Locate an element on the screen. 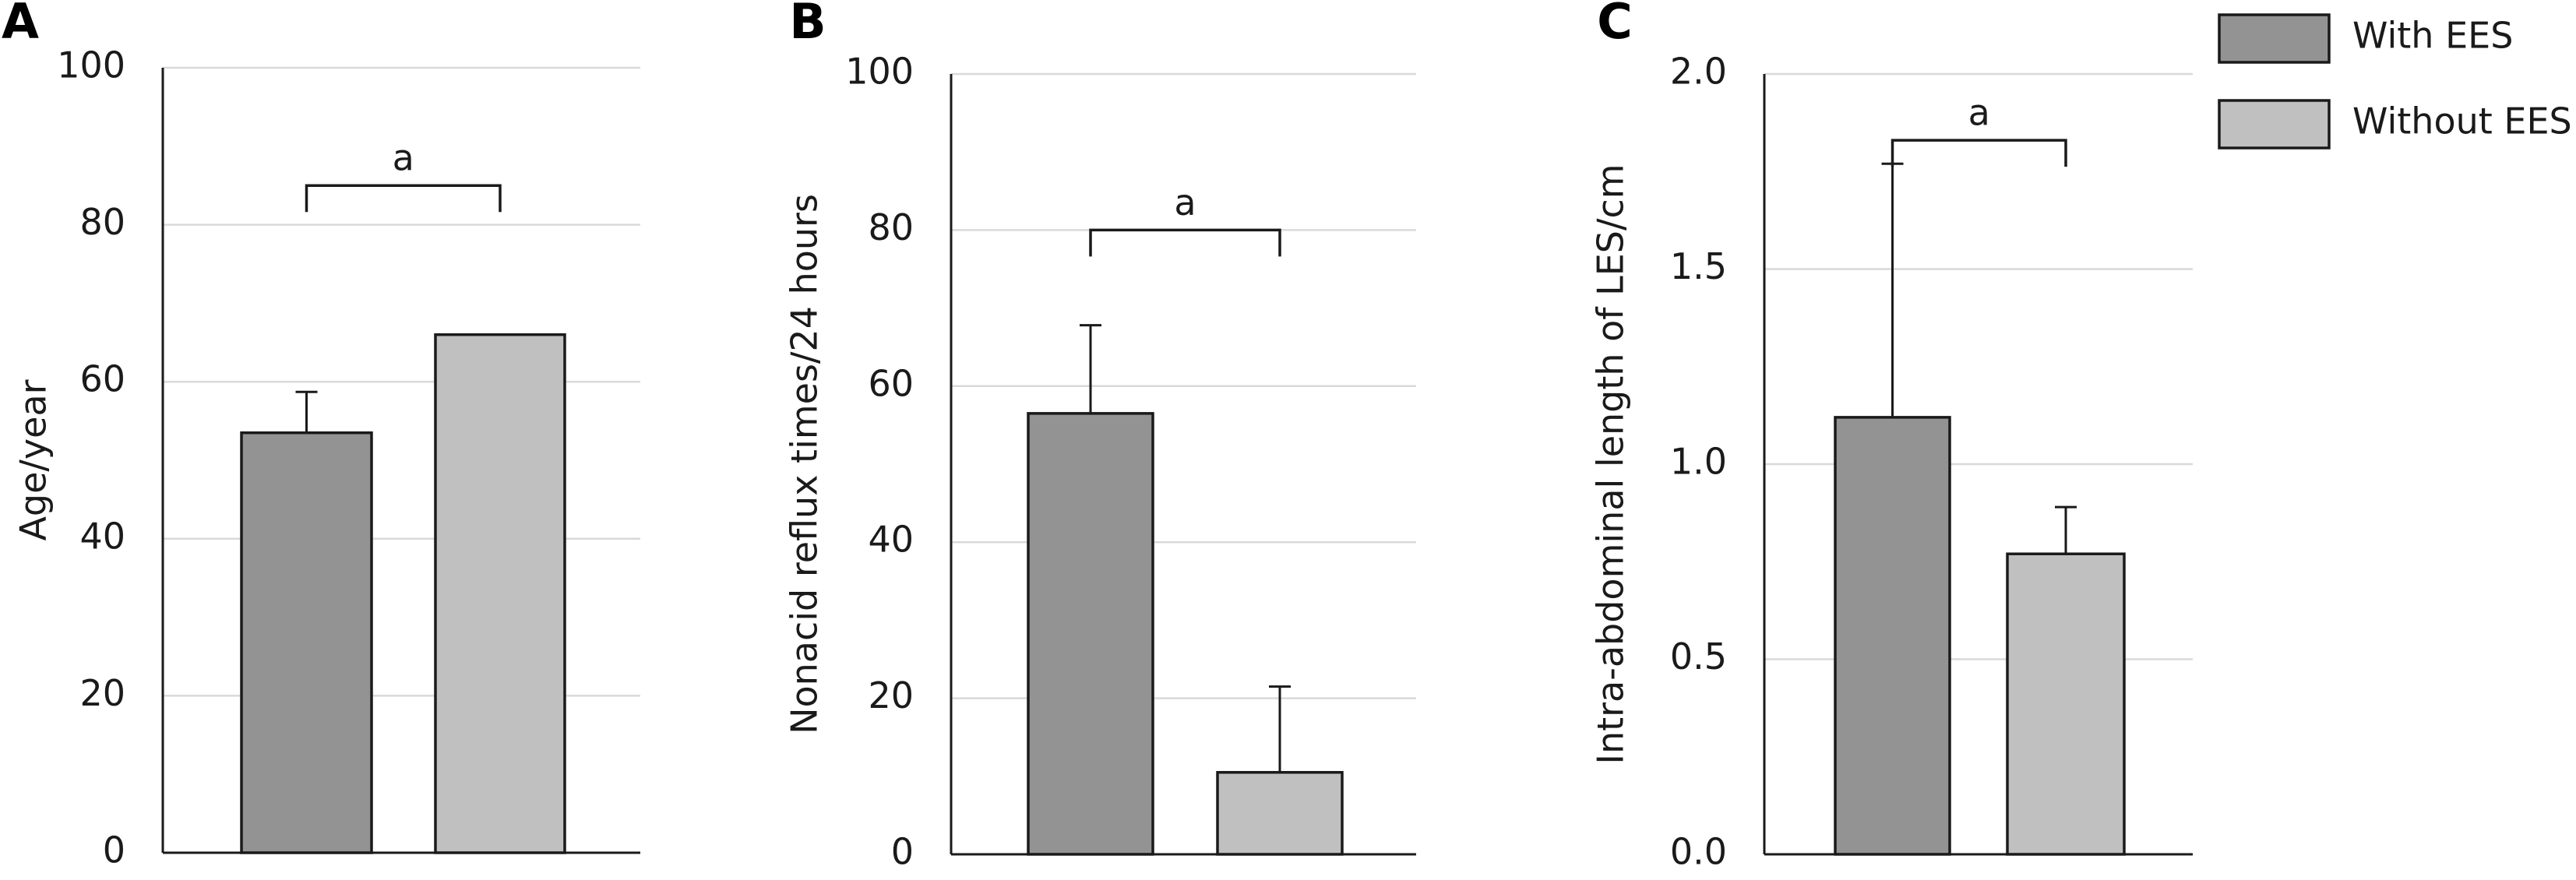 The height and width of the screenshot is (880, 2576). y-axis-label: Nonacid reflux times/24 hours is located at coordinates (805, 464).